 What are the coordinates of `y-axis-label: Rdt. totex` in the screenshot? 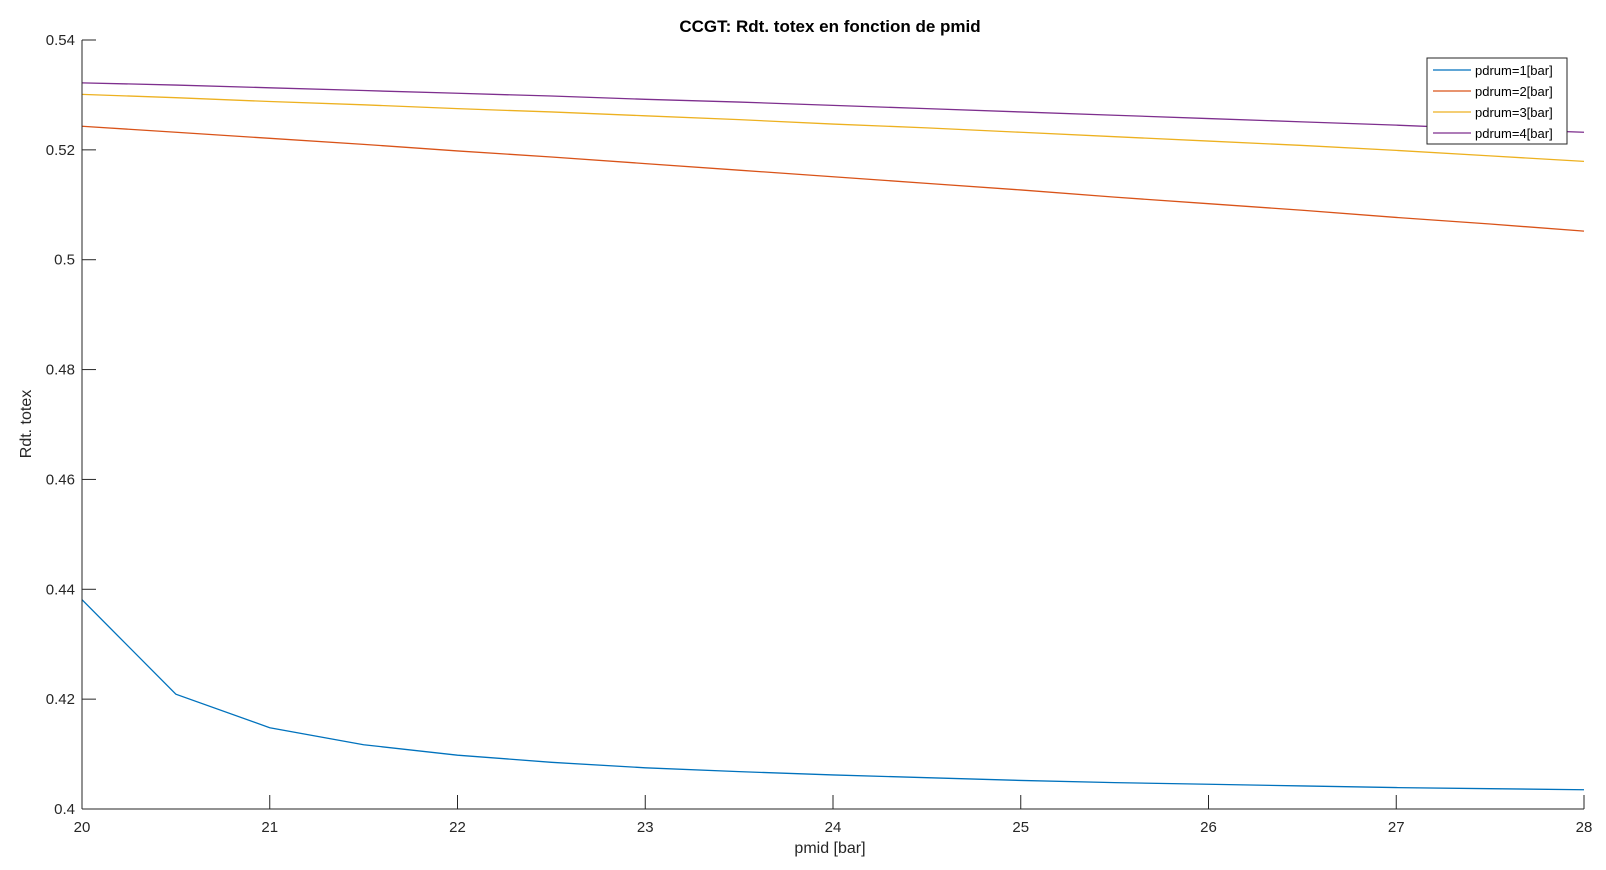 It's located at (26, 424).